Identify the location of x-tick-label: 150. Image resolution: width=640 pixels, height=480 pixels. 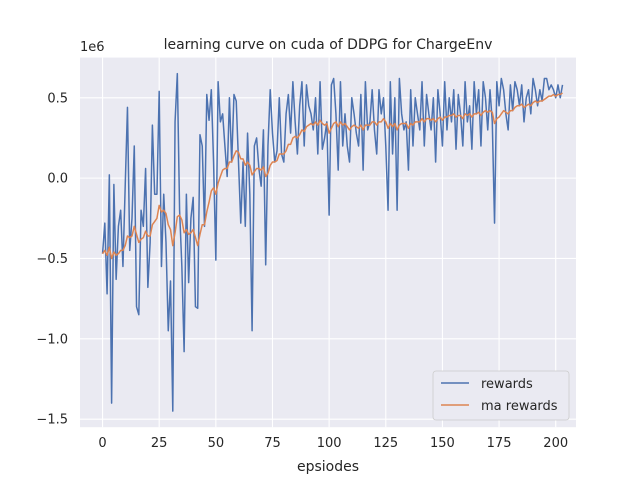
(442, 443).